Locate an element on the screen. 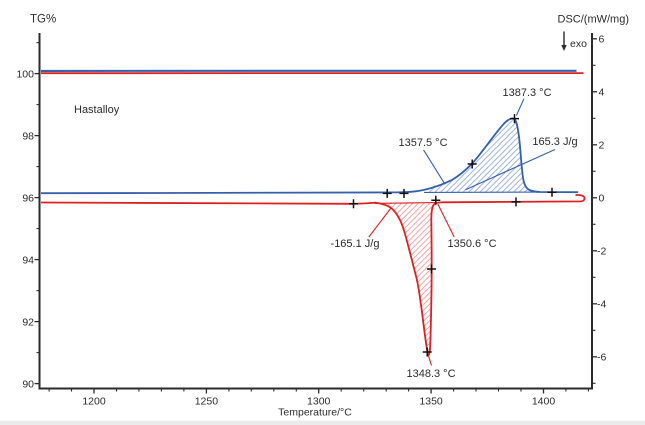 The image size is (645, 425). svg-text: 92 is located at coordinates (28, 322).